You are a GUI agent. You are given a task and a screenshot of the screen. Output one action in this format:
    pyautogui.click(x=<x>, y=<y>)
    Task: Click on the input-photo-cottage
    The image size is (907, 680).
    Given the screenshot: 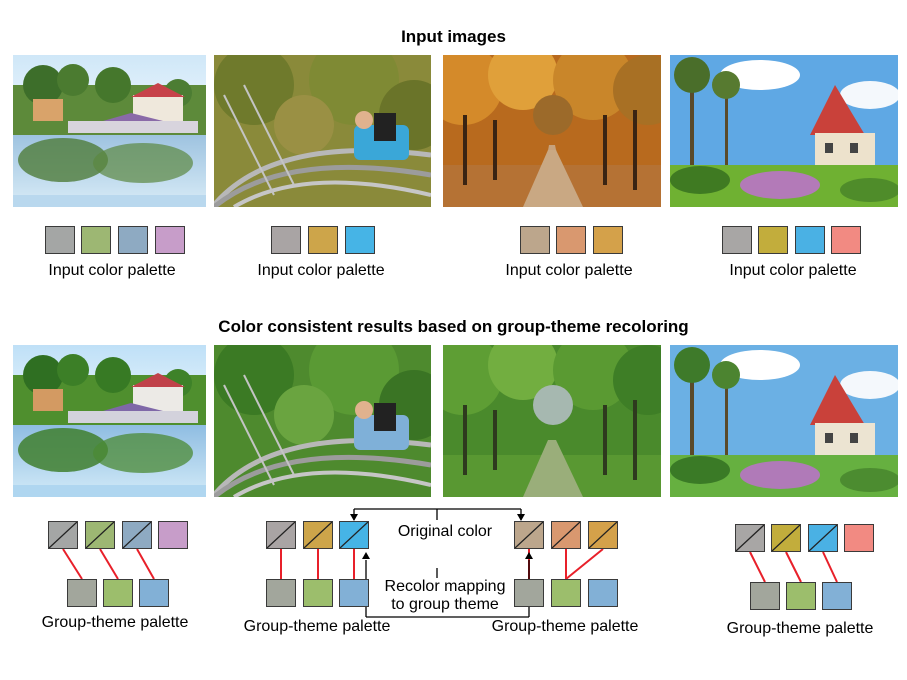 What is the action you would take?
    pyautogui.click(x=784, y=131)
    